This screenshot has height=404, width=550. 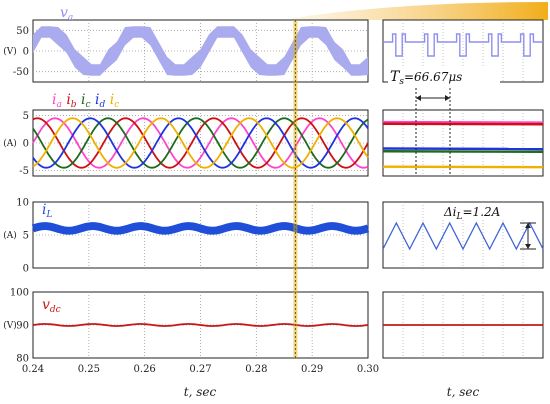 I want to click on va-ytick: 0, so click(x=26, y=52).